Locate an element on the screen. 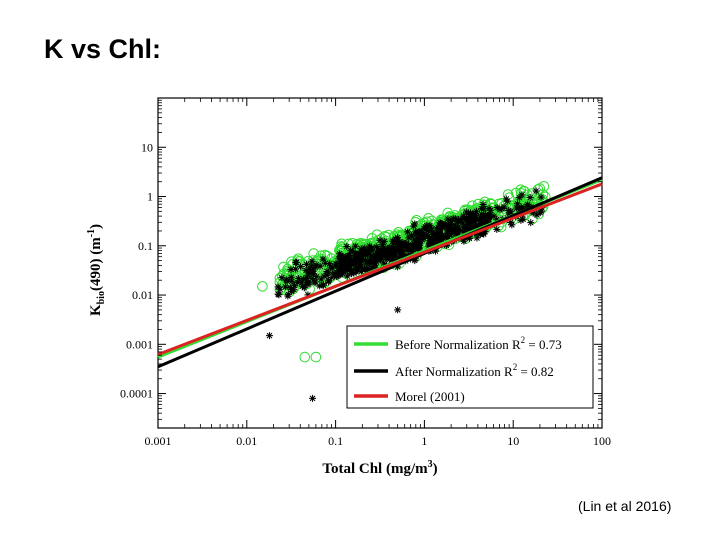  y-tick-label: 10 is located at coordinates (147, 147).